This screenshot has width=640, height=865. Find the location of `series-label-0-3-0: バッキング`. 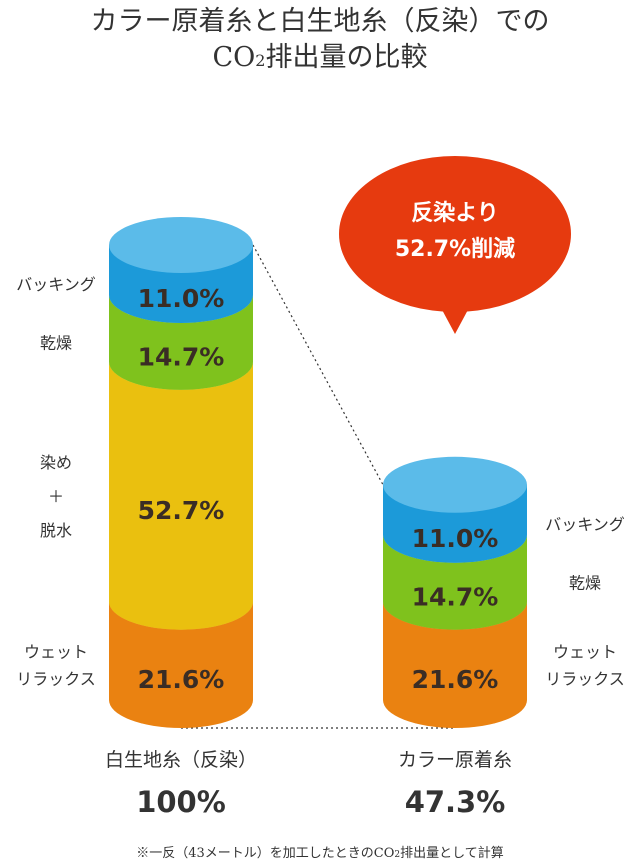

series-label-0-3-0: バッキング is located at coordinates (56, 284).